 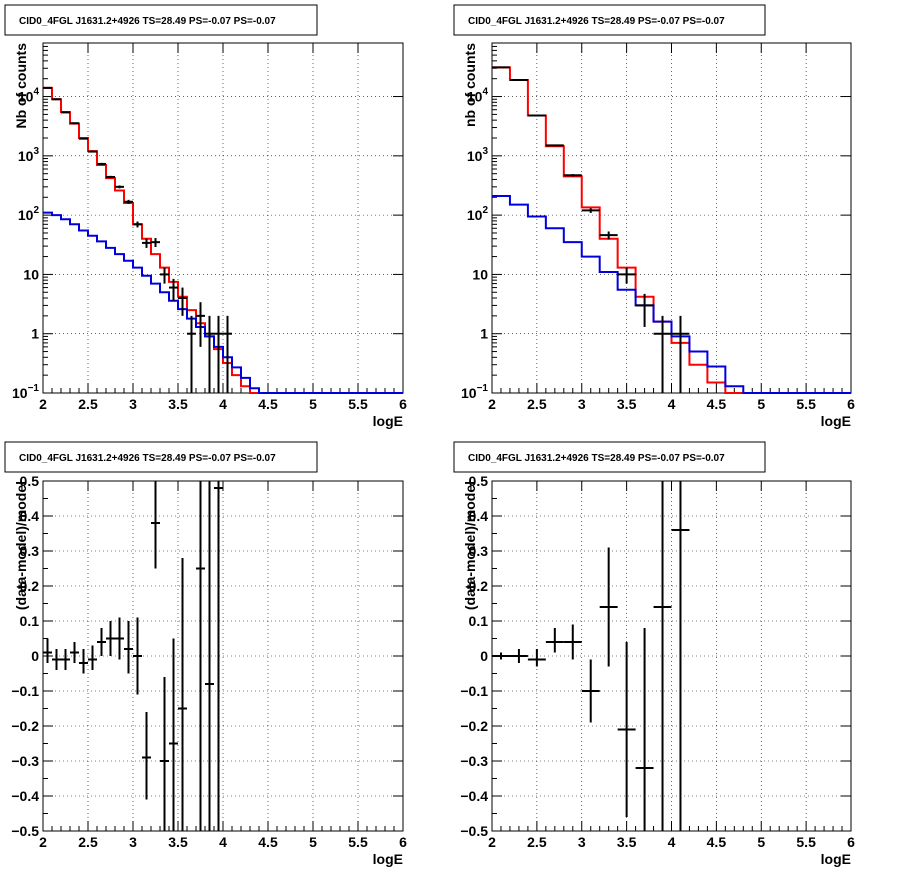 What do you see at coordinates (21, 86) in the screenshot?
I see `y-axis-title: Nb of counts` at bounding box center [21, 86].